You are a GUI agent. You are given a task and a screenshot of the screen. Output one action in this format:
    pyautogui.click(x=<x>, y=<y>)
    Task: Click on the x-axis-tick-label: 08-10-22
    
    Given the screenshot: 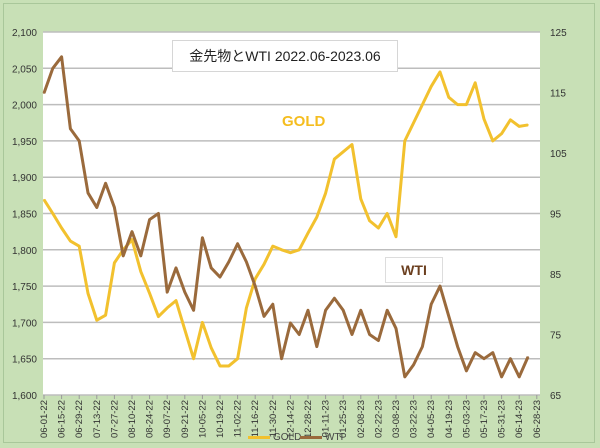 What is the action you would take?
    pyautogui.click(x=132, y=419)
    